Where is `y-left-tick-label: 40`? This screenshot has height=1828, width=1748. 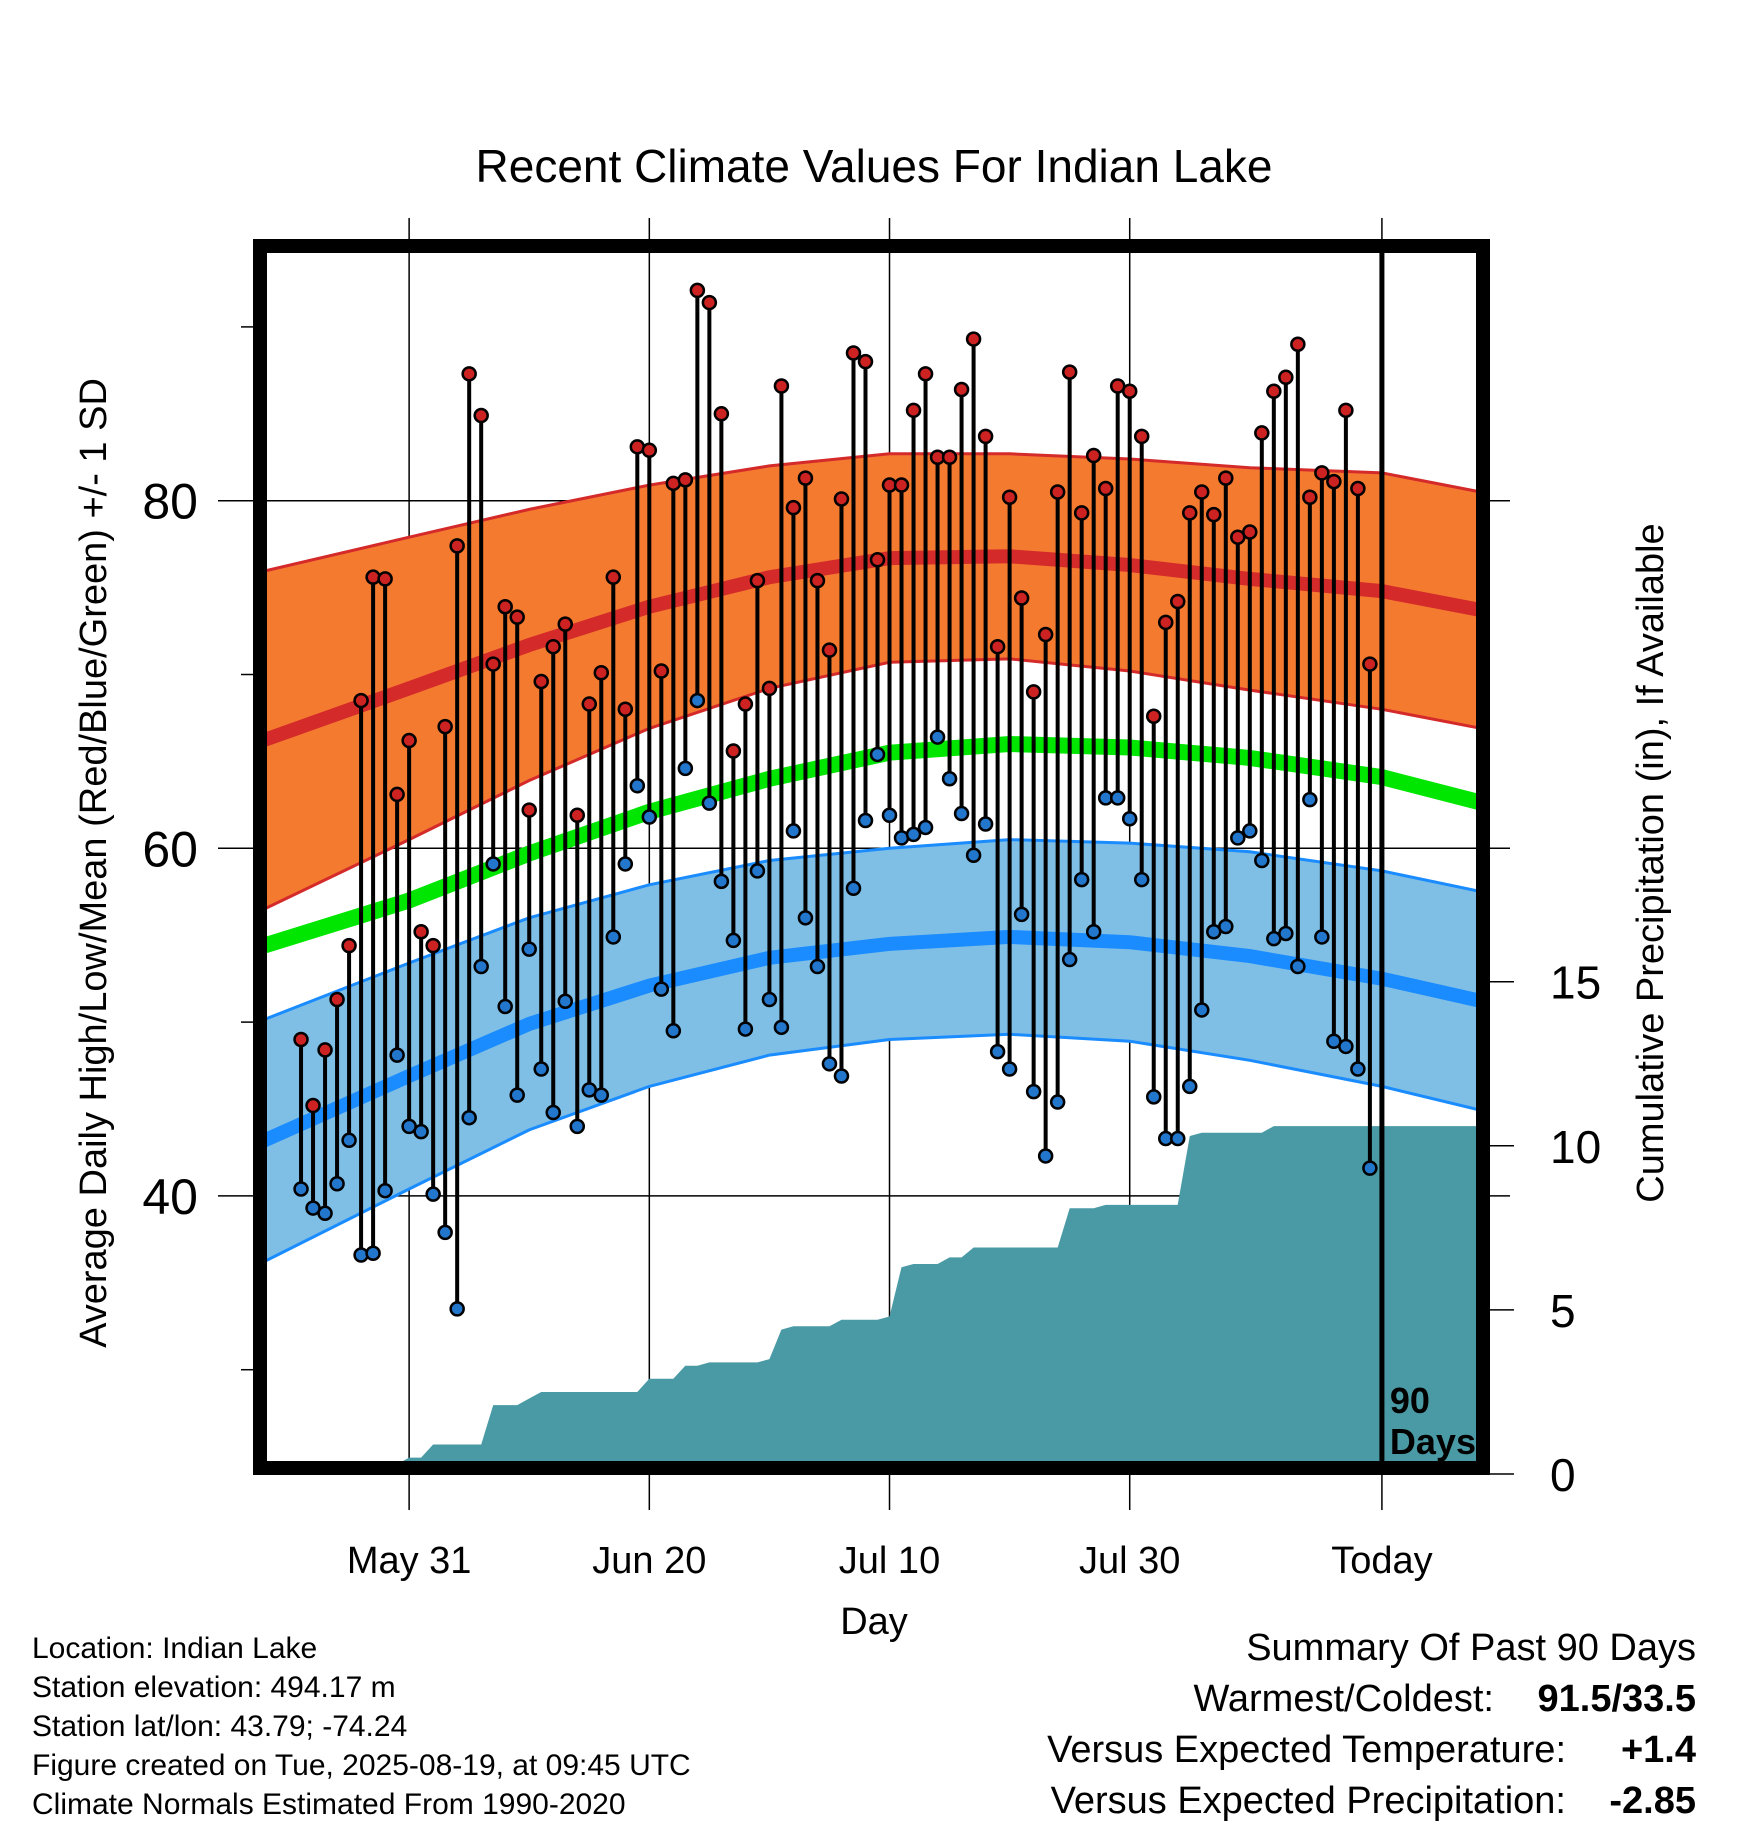 y-left-tick-label: 40 is located at coordinates (170, 1197).